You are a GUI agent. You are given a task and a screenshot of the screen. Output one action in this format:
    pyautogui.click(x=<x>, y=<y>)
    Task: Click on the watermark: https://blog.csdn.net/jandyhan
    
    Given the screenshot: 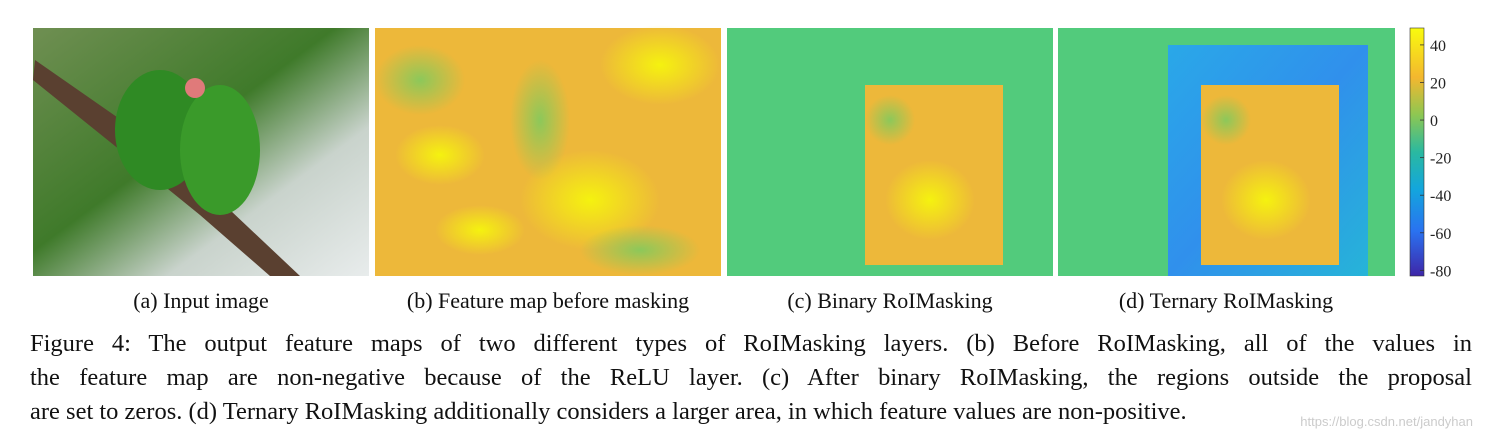 What is the action you would take?
    pyautogui.click(x=1386, y=421)
    